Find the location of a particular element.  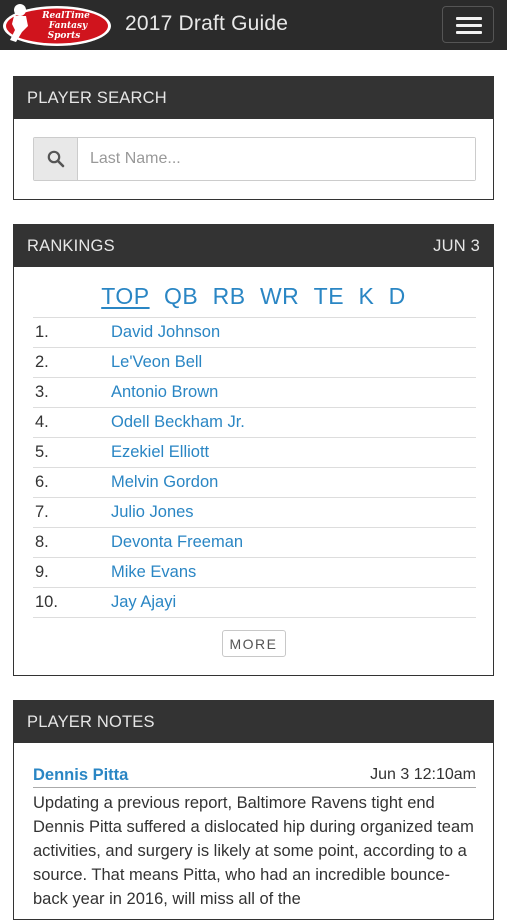

ranking-row: 3. Antonio Brown is located at coordinates (254, 393).